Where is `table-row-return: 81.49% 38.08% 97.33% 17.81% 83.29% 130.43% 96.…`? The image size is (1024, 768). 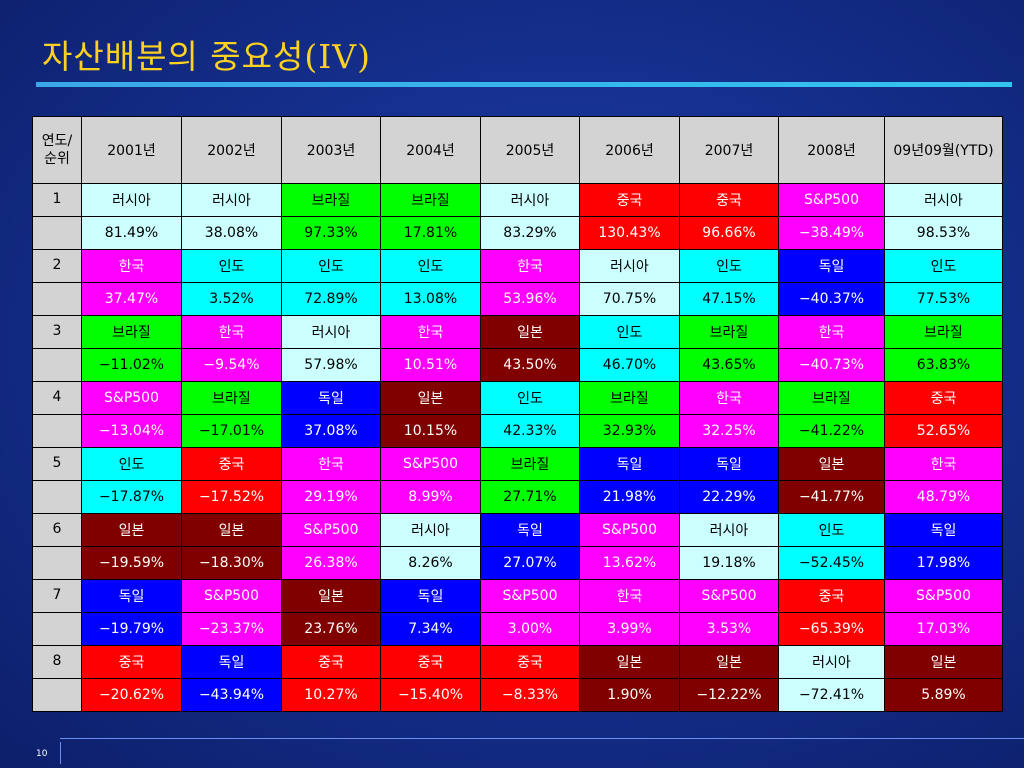 table-row-return: 81.49% 38.08% 97.33% 17.81% 83.29% 130.43% 96.… is located at coordinates (517, 233).